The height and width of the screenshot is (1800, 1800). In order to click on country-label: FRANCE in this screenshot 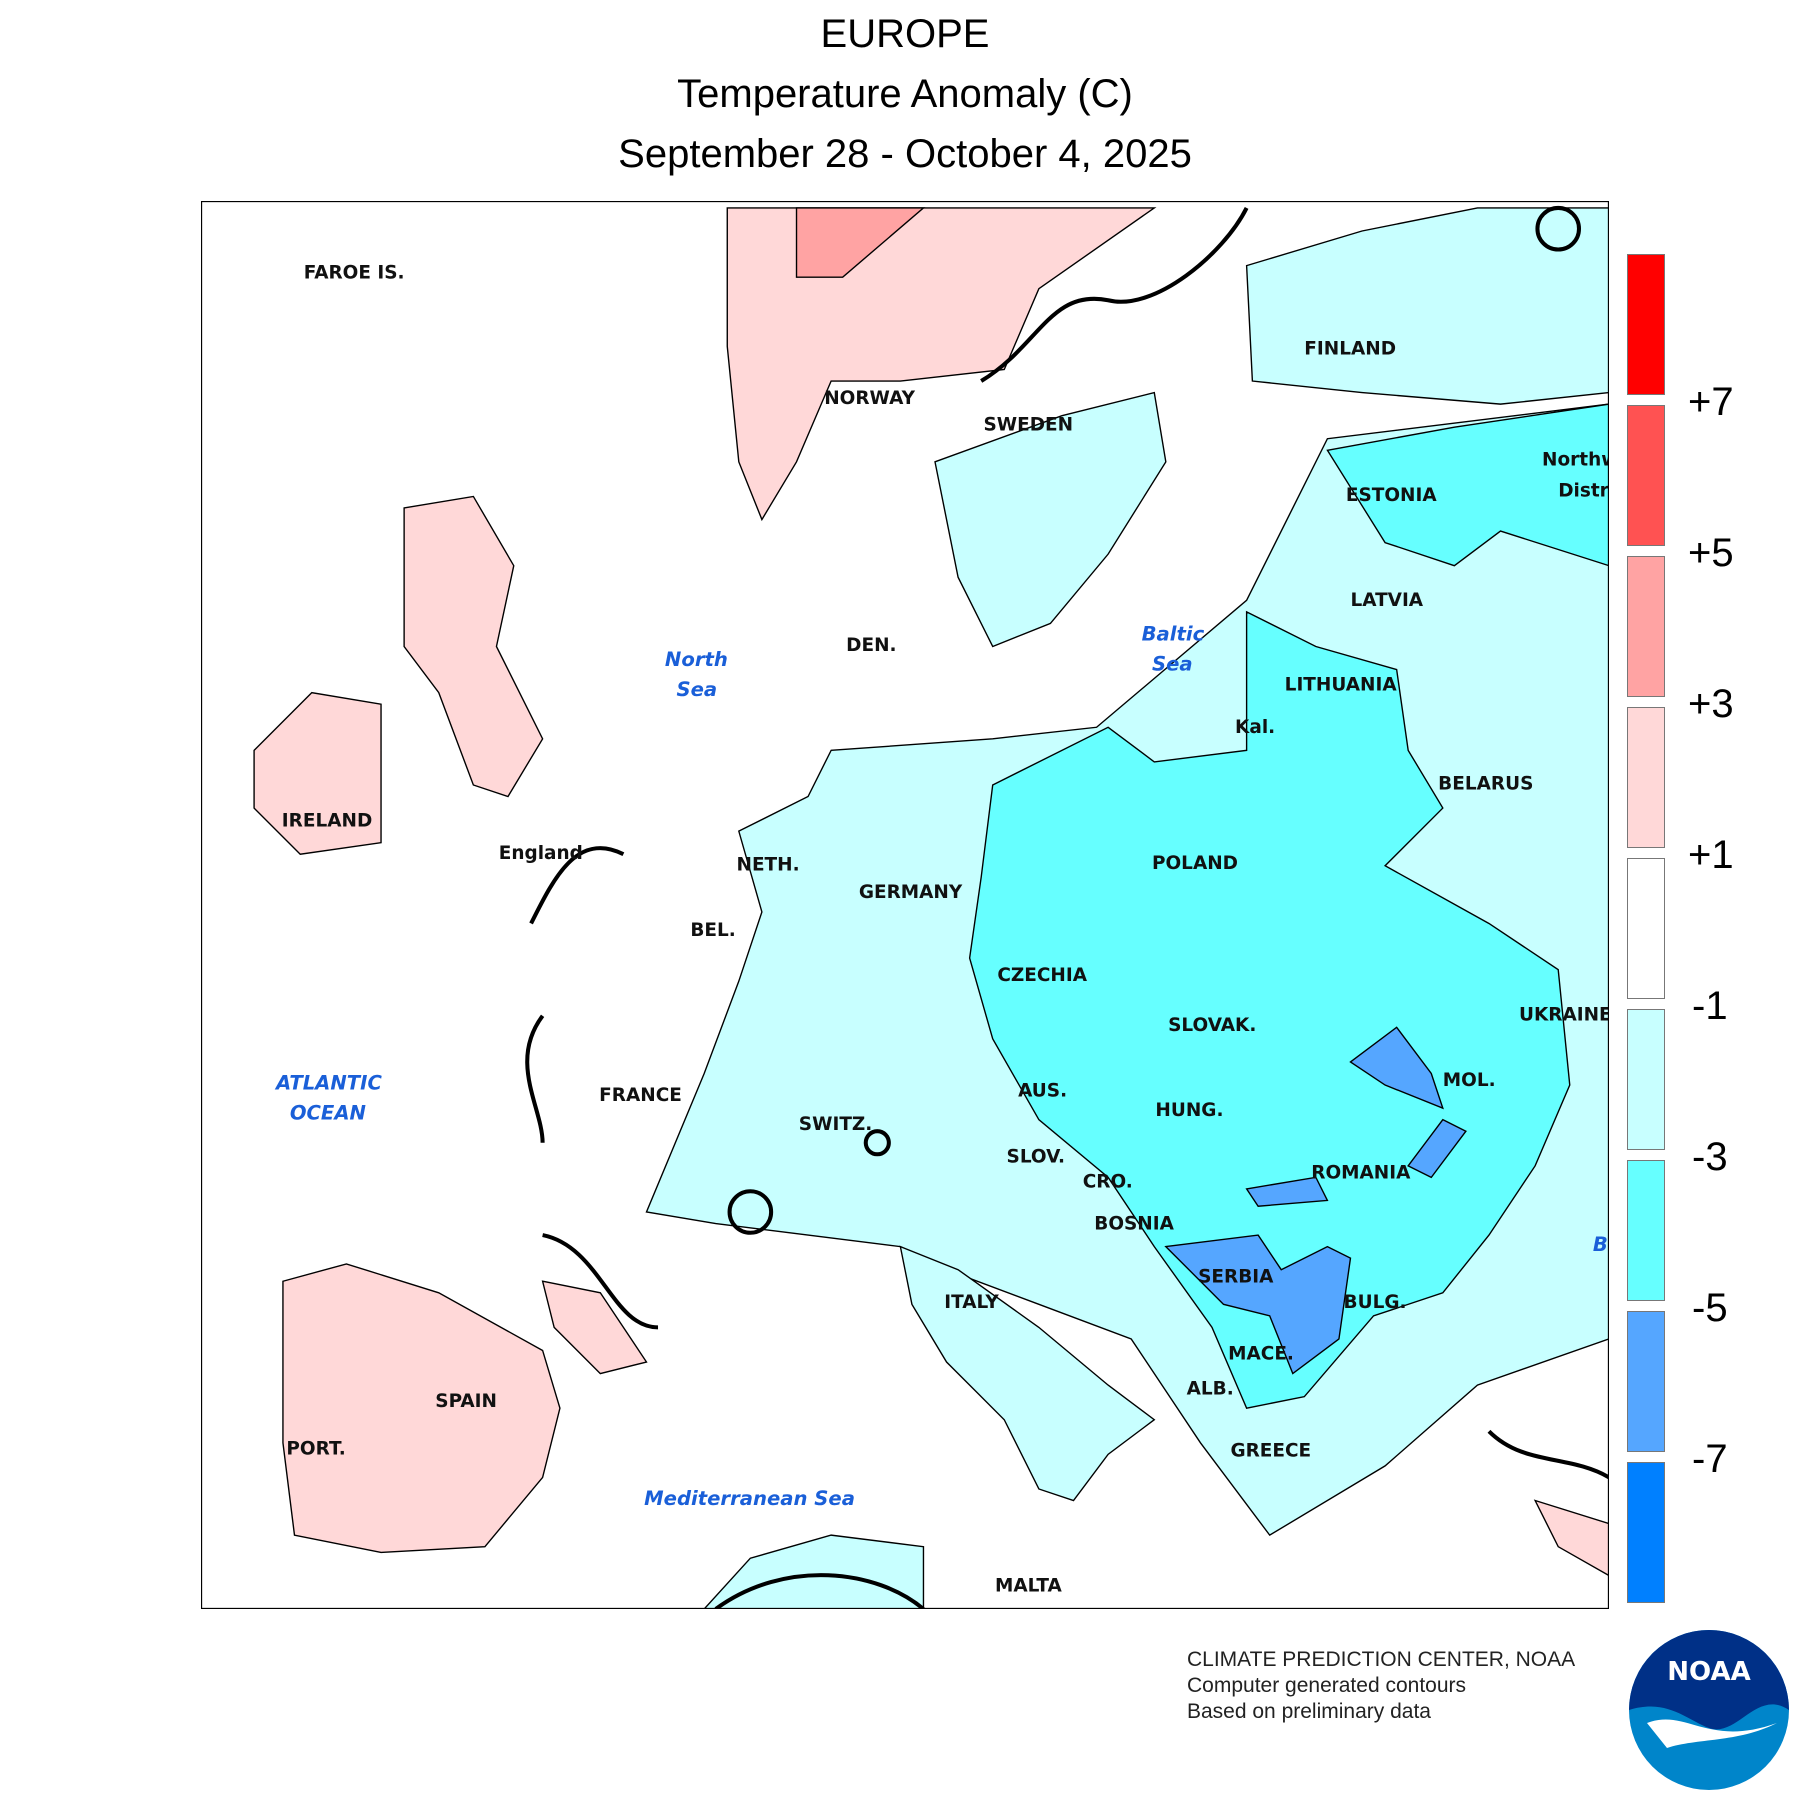, I will do `click(640, 1095)`.